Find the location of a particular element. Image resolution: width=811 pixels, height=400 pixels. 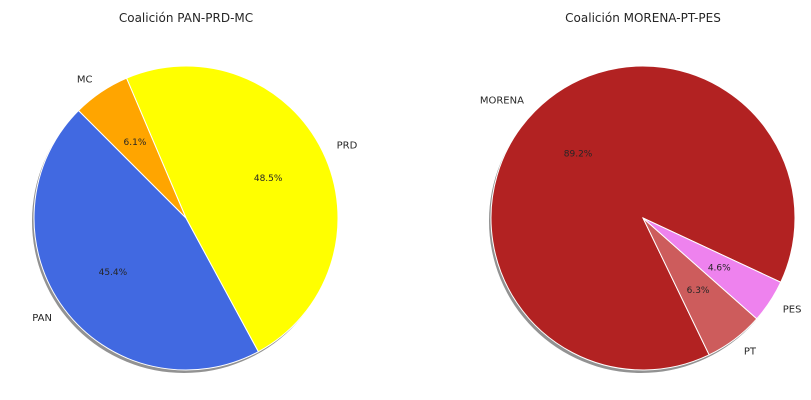

slice-percent-pan: 45.4% is located at coordinates (113, 273).